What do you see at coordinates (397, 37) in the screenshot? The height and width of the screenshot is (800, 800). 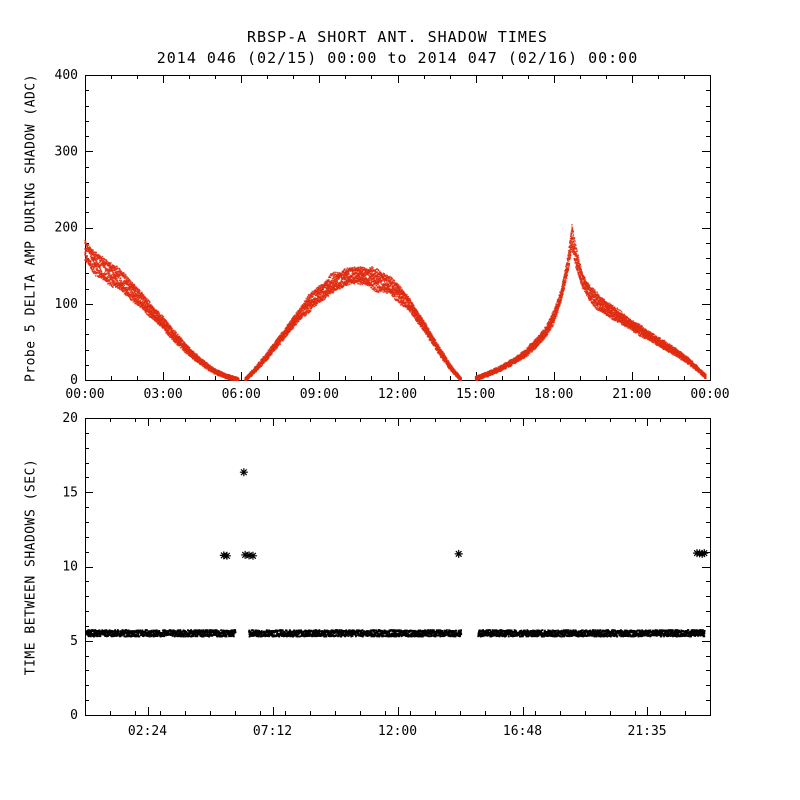 I see `chart-title: RBSP-A SHORT ANT. SHADOW TIMES` at bounding box center [397, 37].